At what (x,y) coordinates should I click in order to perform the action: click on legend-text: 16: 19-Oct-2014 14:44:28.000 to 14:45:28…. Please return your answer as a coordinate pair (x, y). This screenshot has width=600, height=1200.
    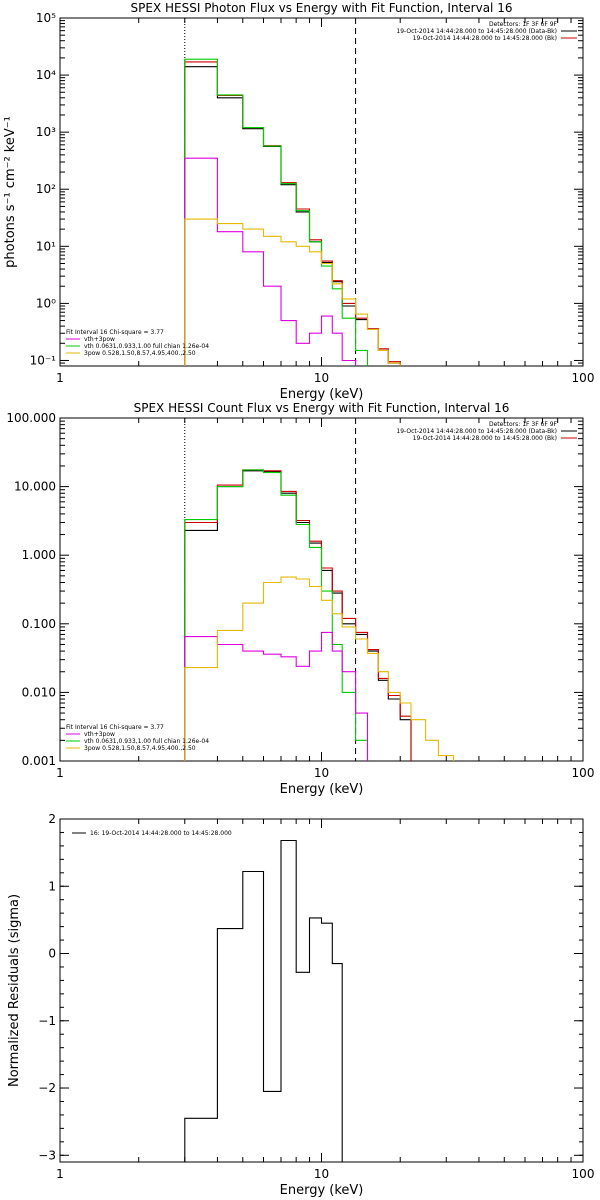
    Looking at the image, I should click on (161, 833).